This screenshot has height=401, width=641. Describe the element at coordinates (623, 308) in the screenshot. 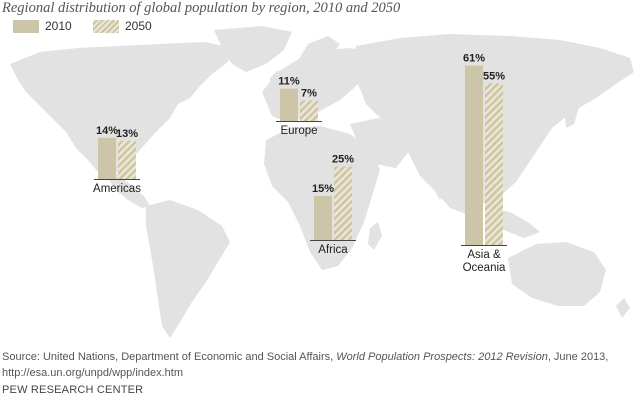

I see `map-new-zealand` at that location.